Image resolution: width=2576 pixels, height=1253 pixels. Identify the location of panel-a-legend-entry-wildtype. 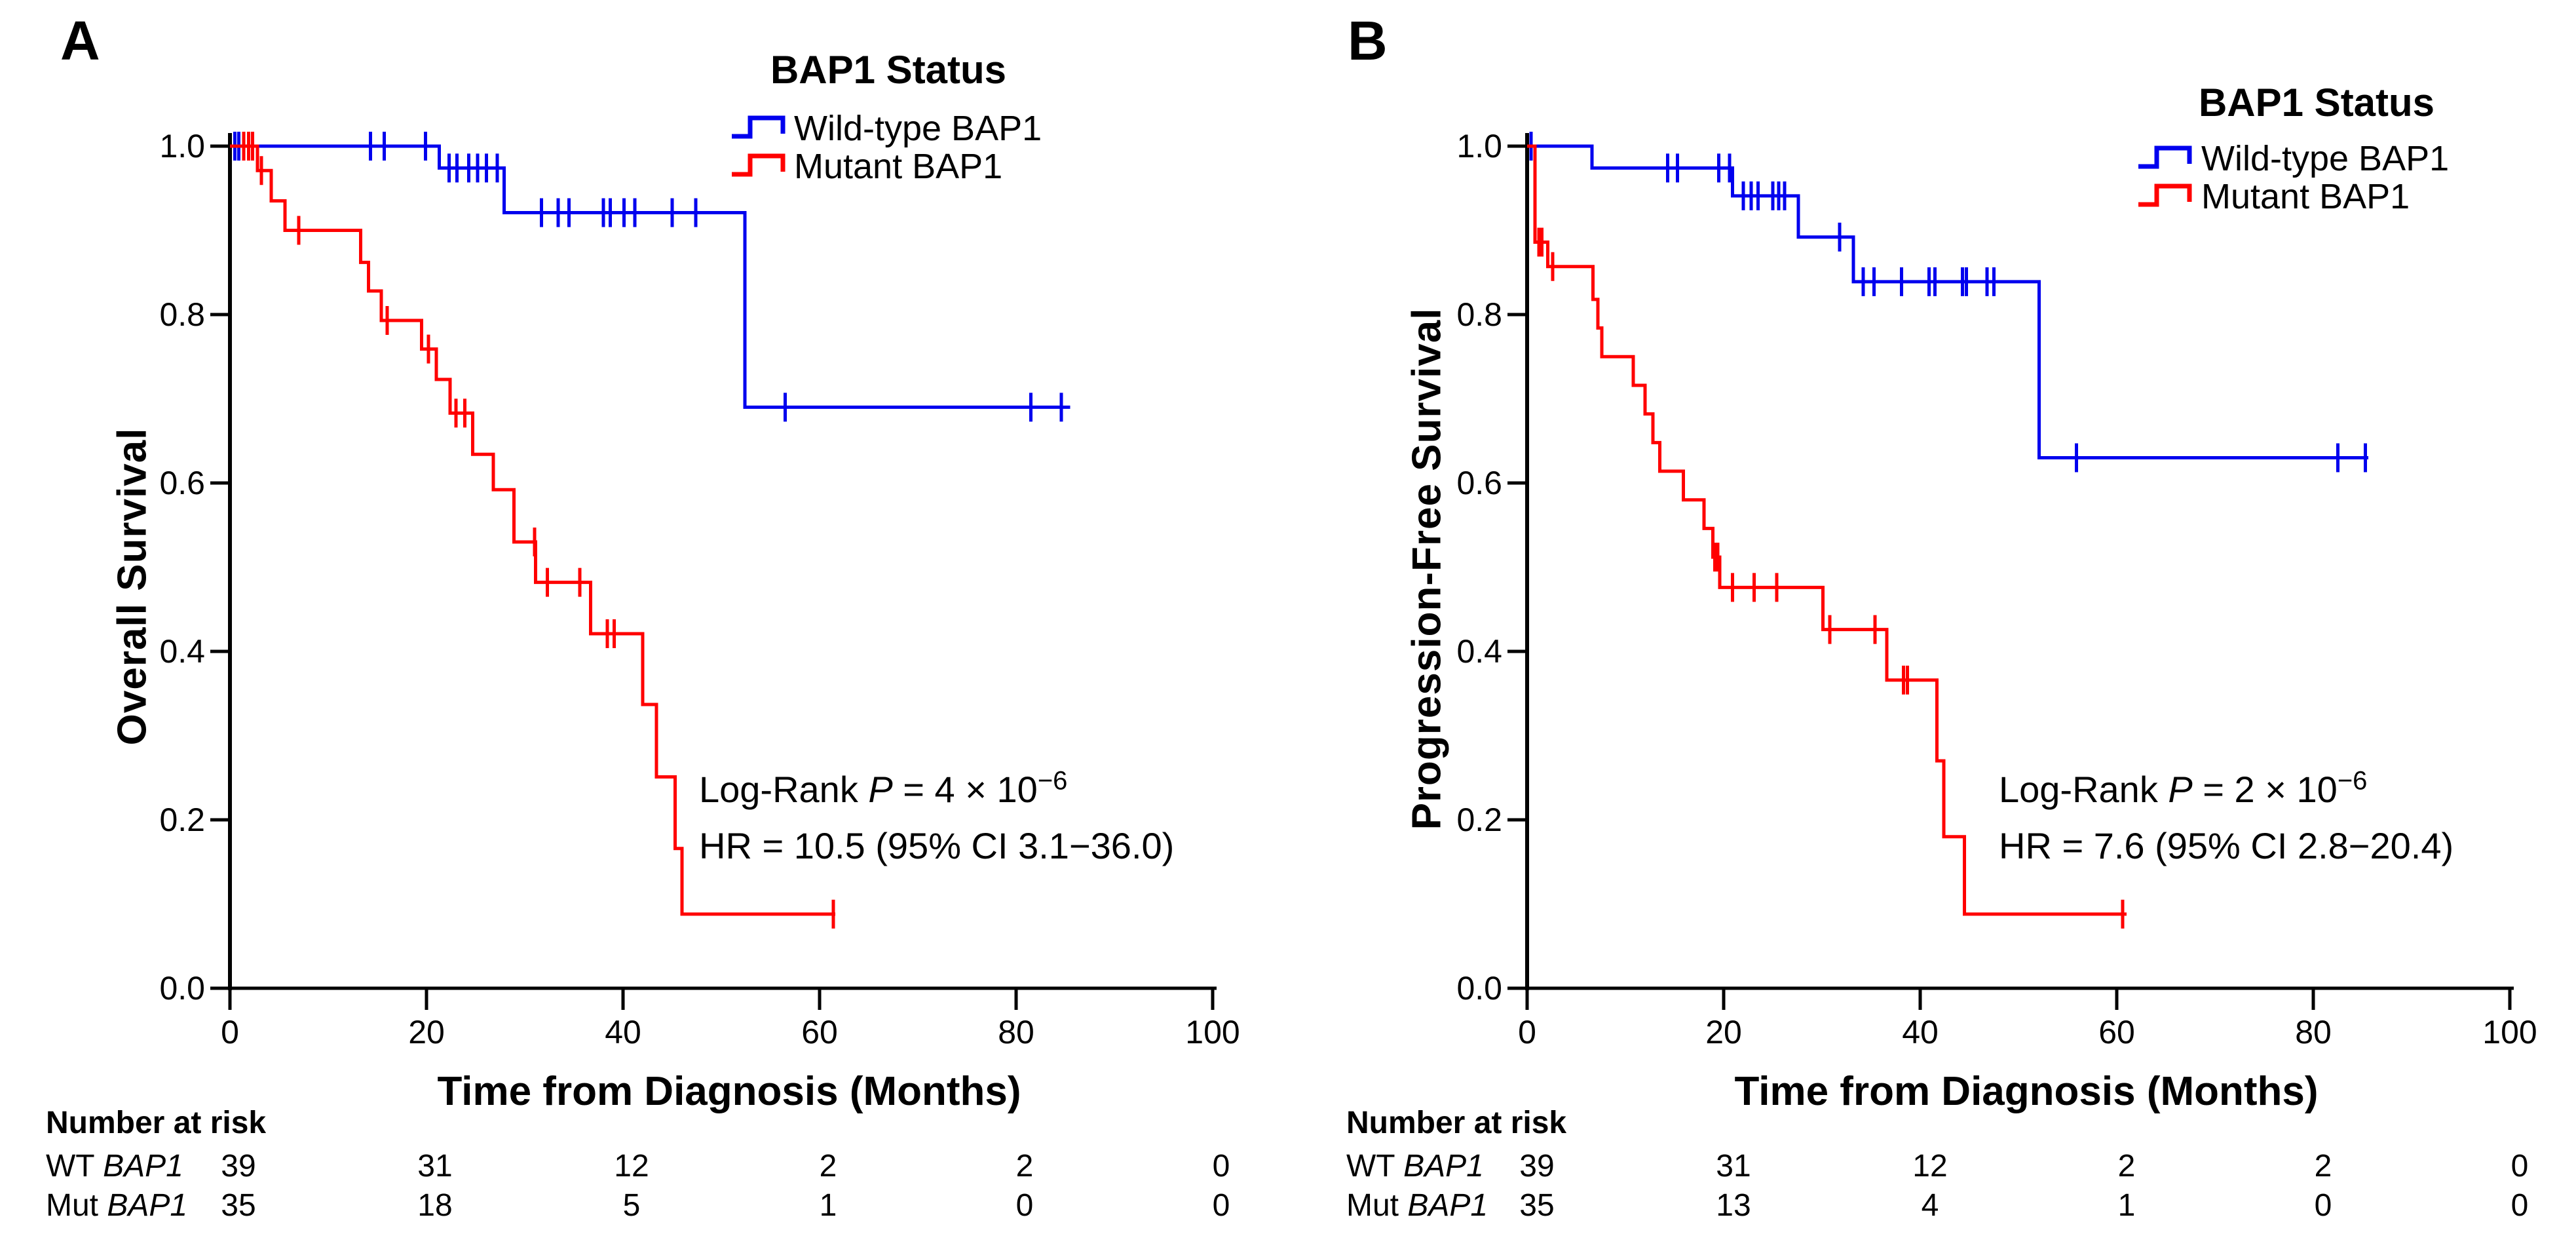
(761, 130).